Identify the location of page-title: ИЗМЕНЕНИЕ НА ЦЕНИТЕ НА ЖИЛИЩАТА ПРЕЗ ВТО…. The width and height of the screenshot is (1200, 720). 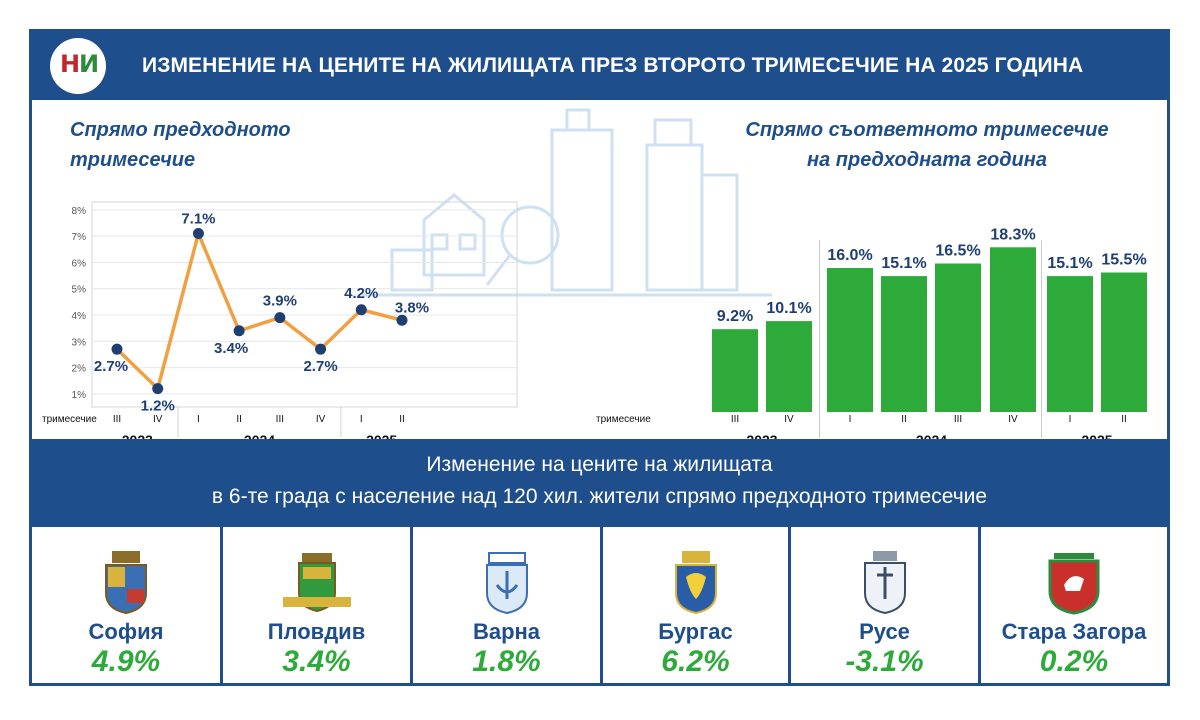
(613, 65).